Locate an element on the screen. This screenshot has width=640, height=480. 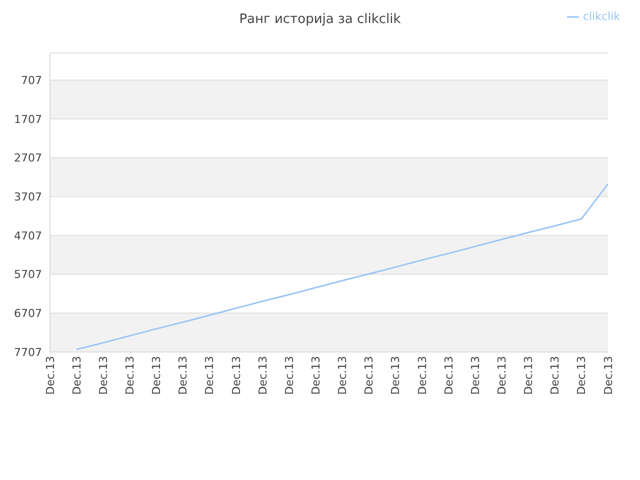
y-tick-label: 3707 is located at coordinates (28, 197).